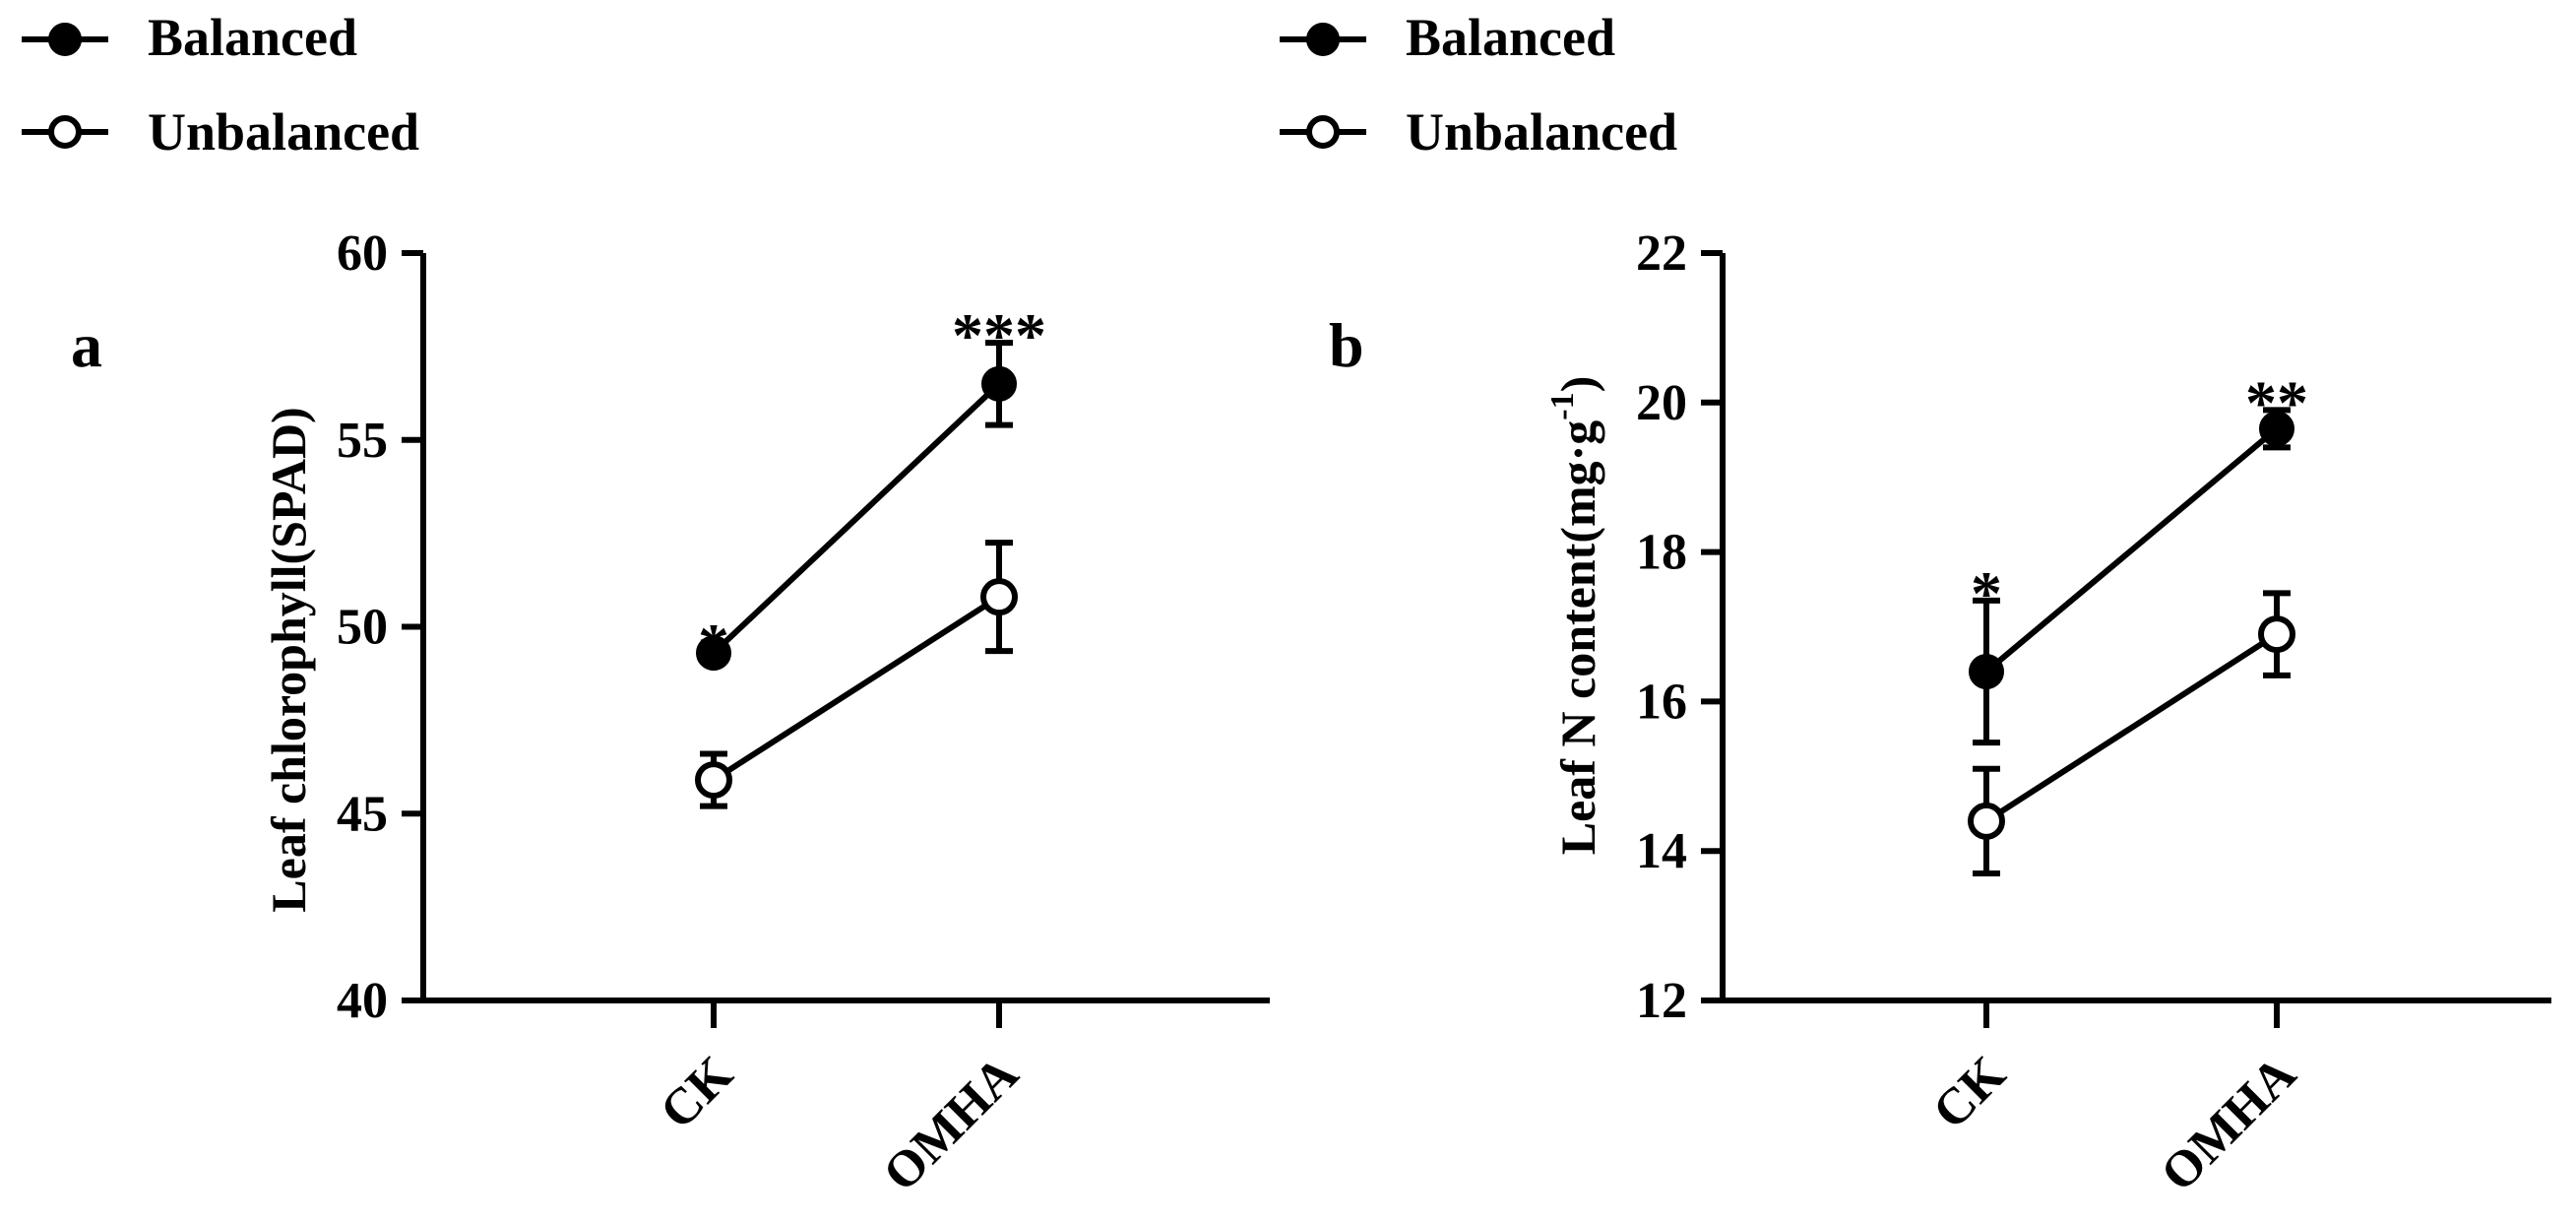 The image size is (2576, 1224). Describe the element at coordinates (1346, 345) in the screenshot. I see `panel-label: b` at that location.